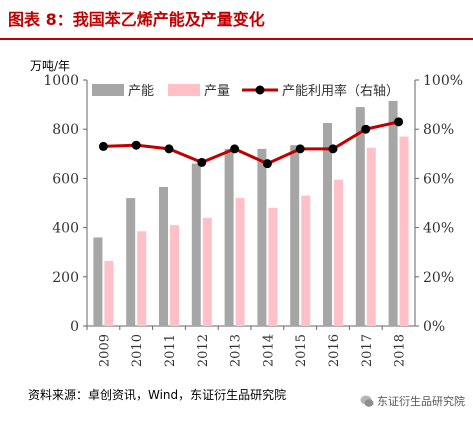 The height and width of the screenshot is (423, 473). I want to click on y-tick-label: 0, so click(74, 327).